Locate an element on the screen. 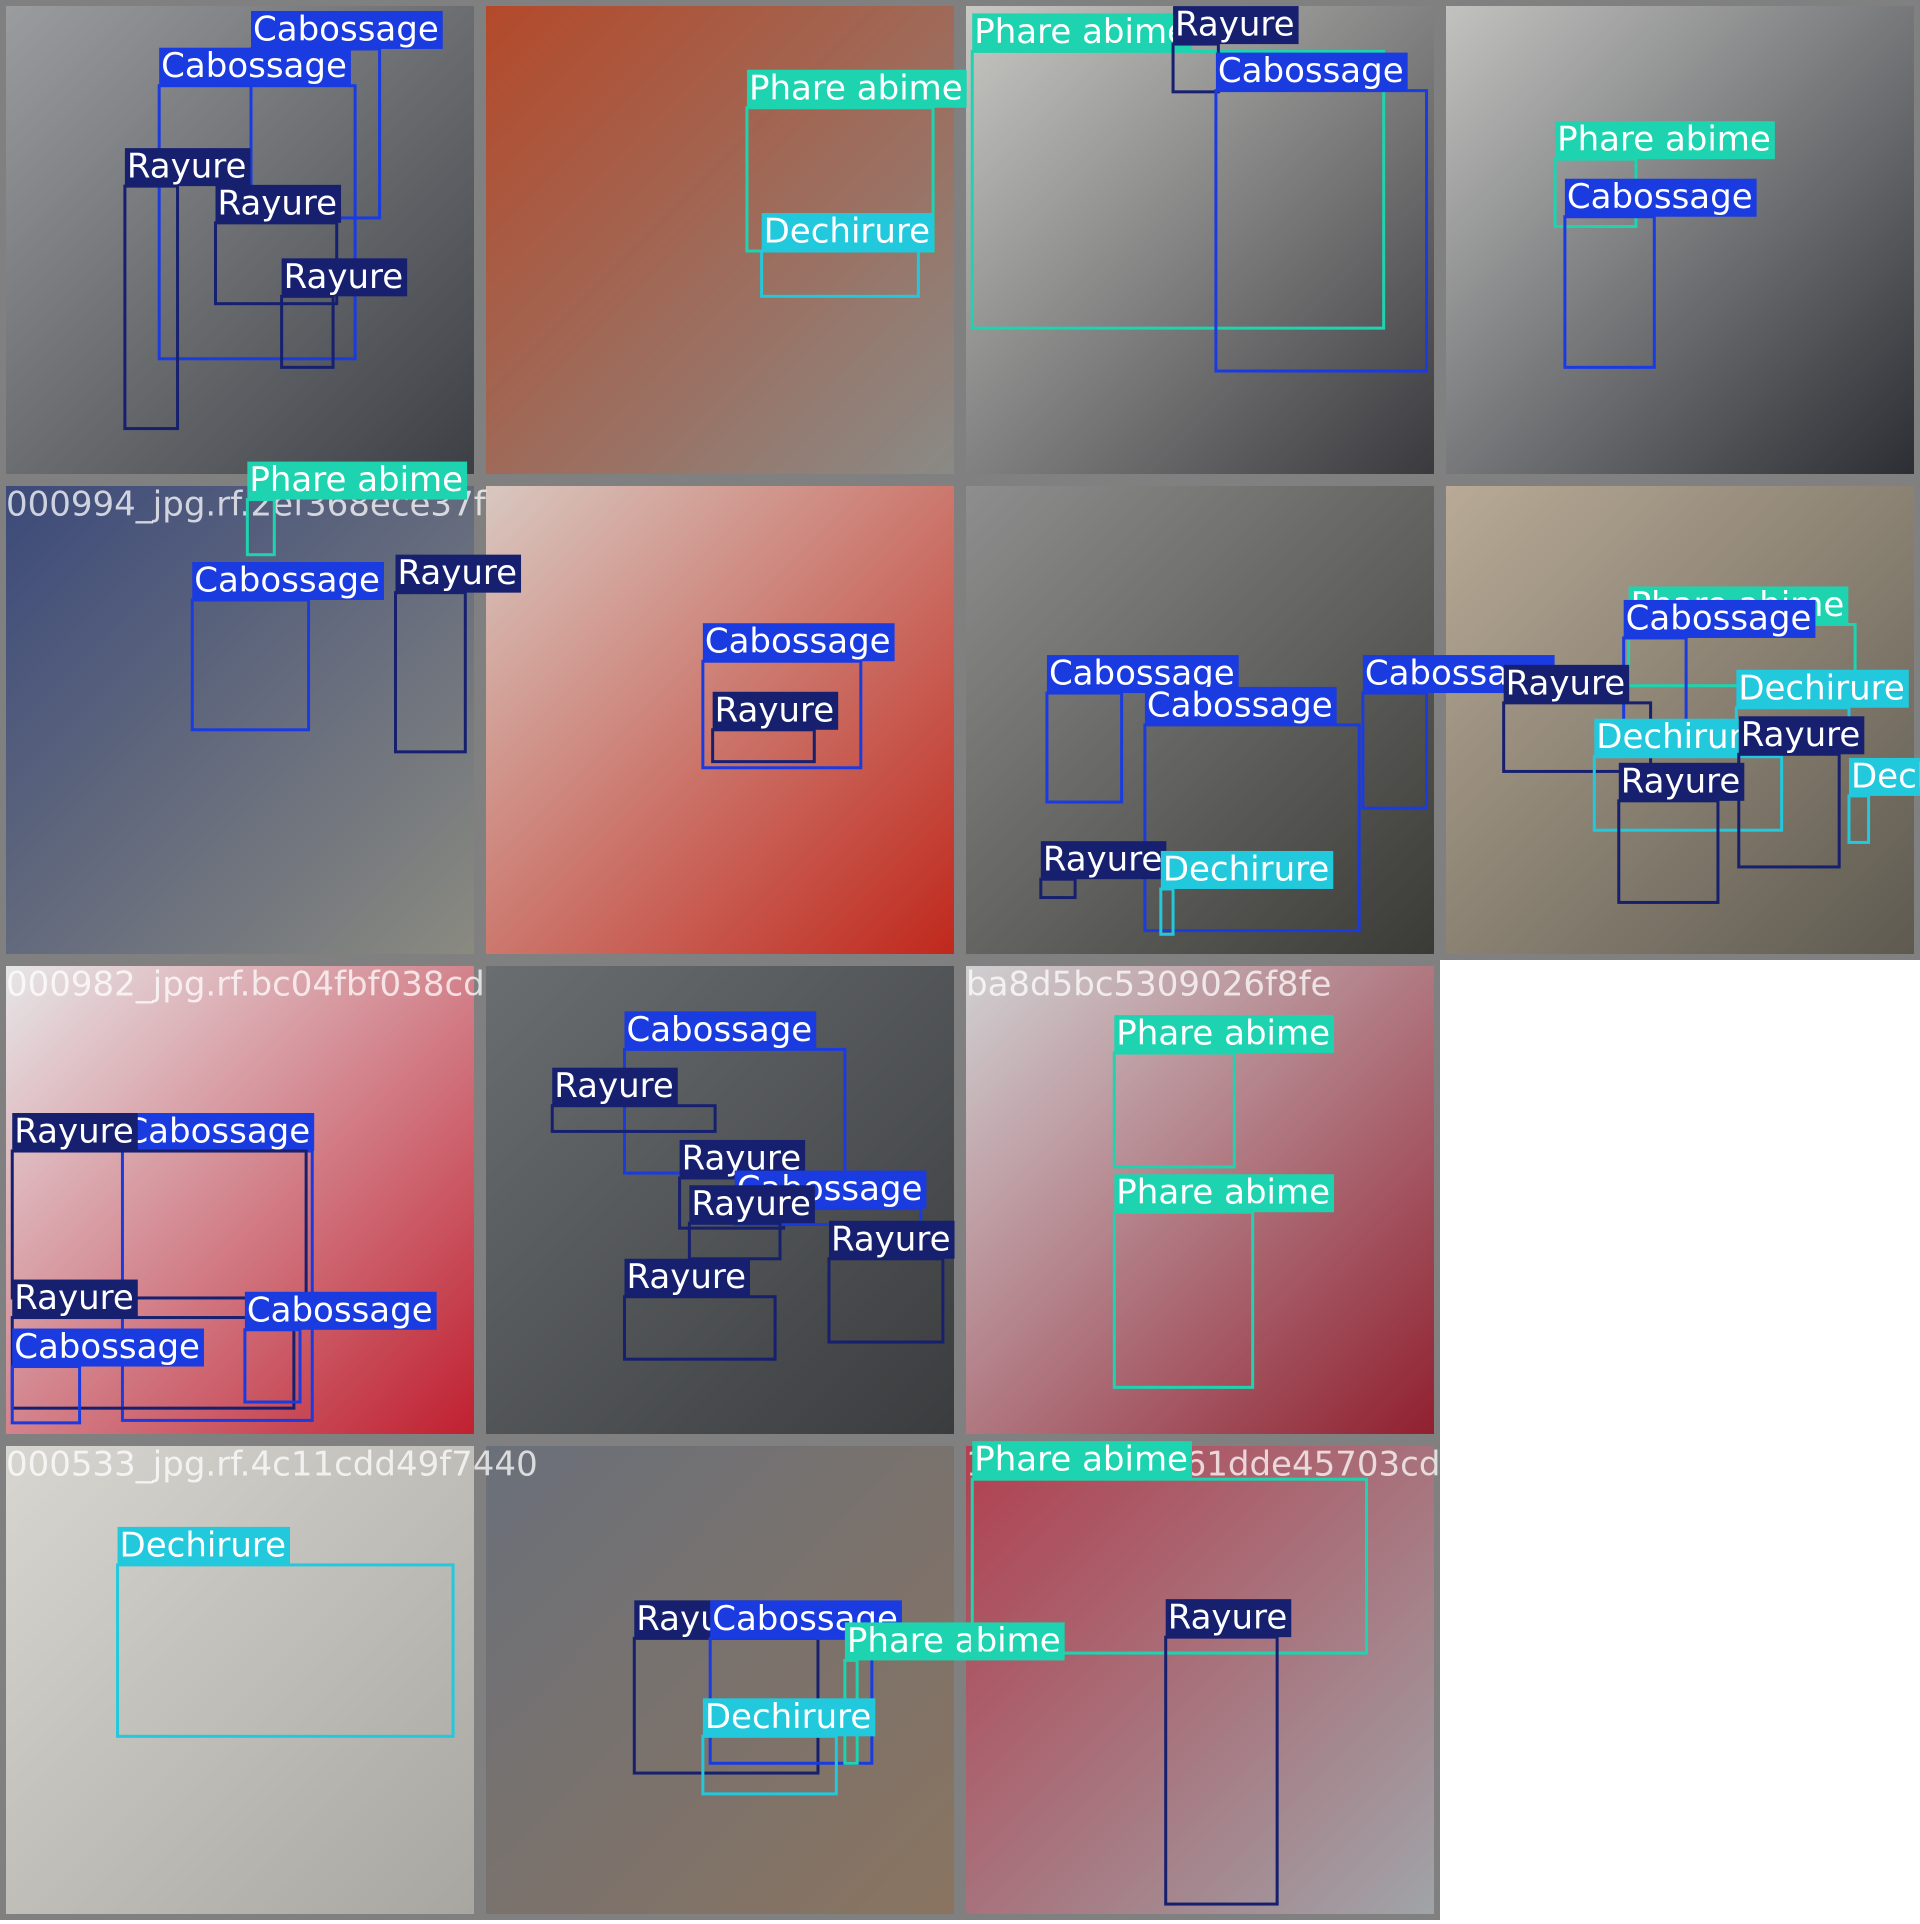  filename: ba8d5bc5309026f8fe is located at coordinates (1148, 985).